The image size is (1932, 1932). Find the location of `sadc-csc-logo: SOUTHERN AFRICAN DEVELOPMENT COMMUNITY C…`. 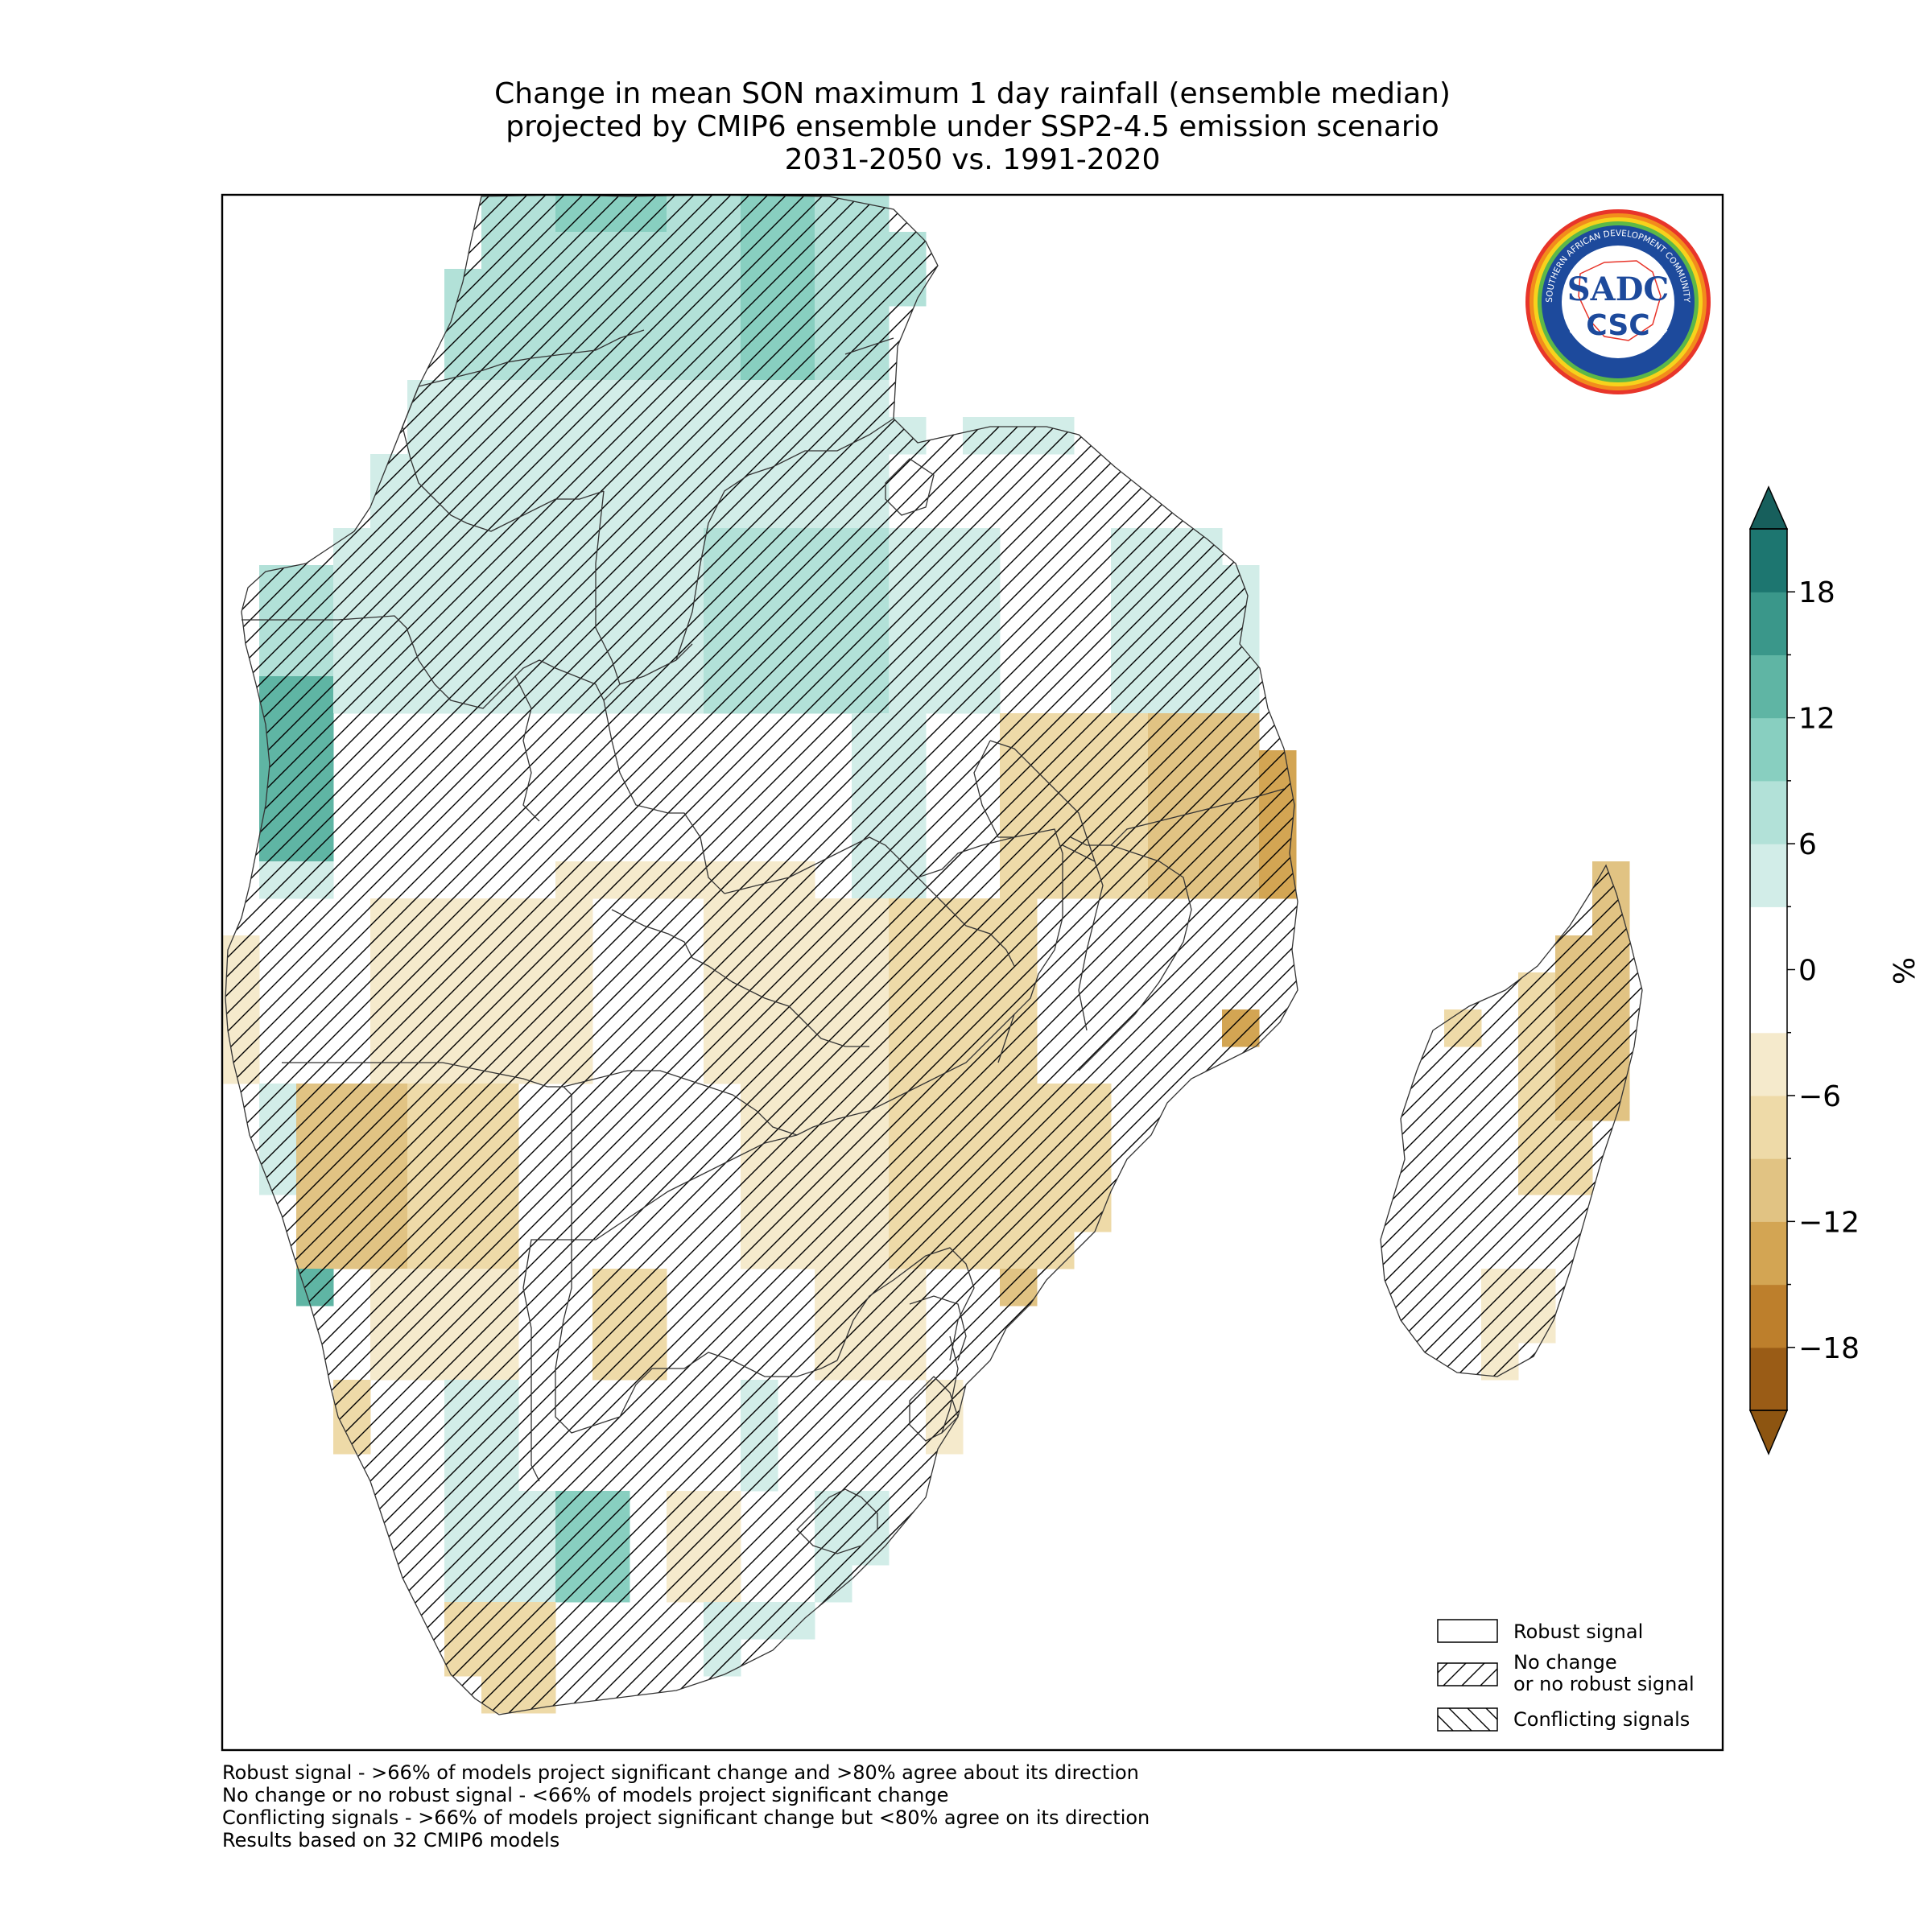

sadc-csc-logo: SOUTHERN AFRICAN DEVELOPMENT COMMUNITY C… is located at coordinates (1618, 301).